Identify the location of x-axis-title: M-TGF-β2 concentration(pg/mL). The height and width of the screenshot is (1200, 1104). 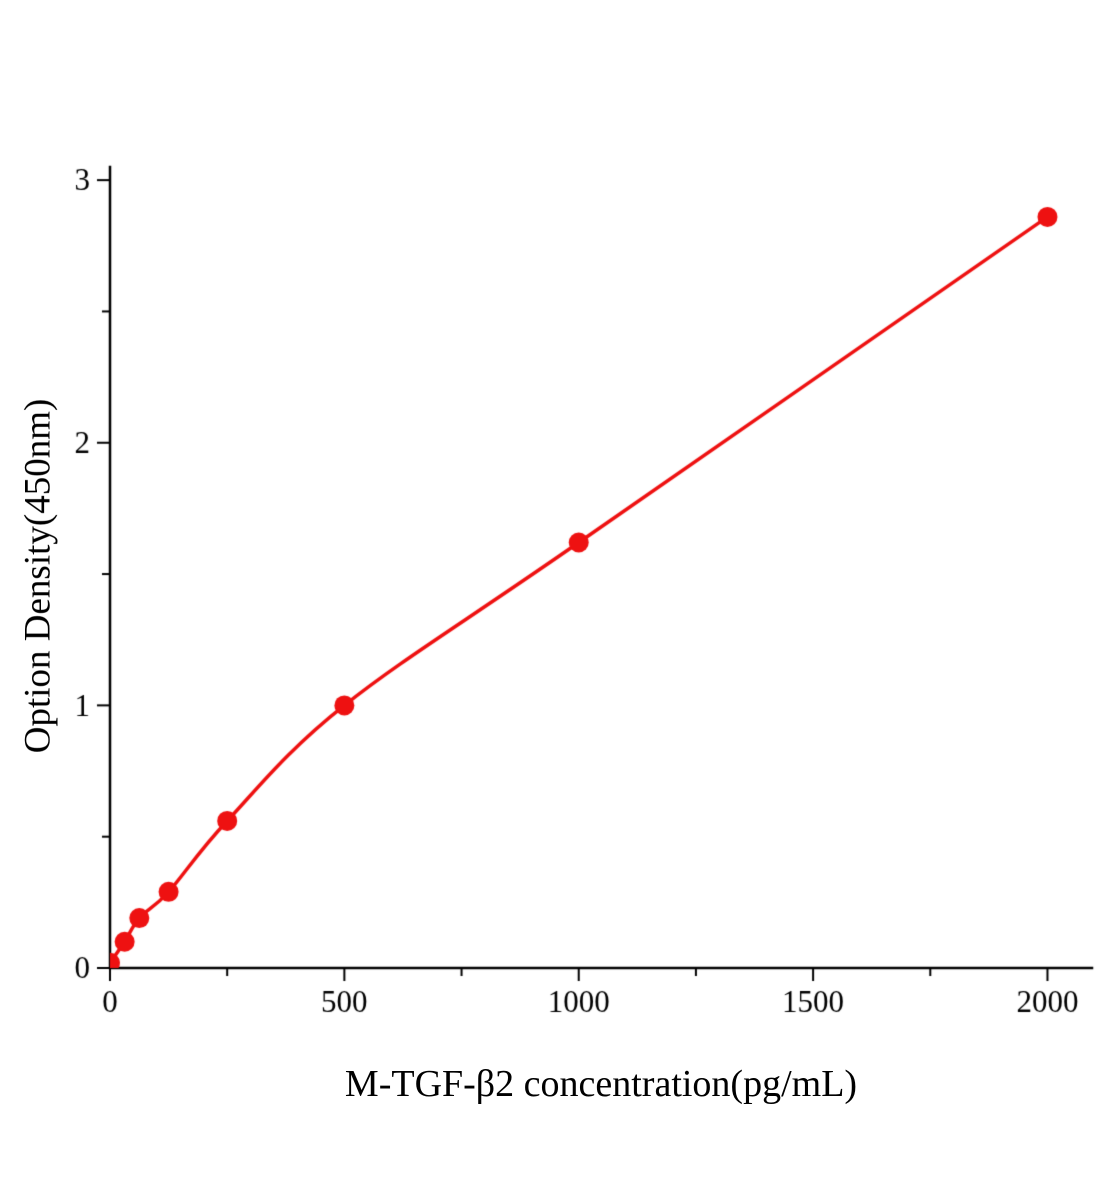
(601, 1084).